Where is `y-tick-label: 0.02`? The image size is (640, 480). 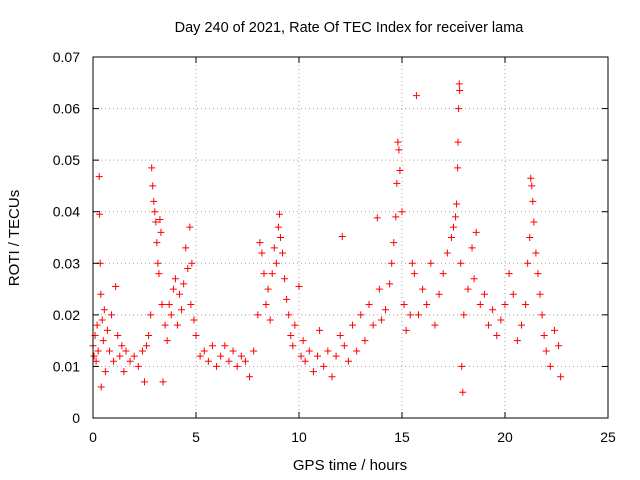
y-tick-label: 0.02 is located at coordinates (66, 315).